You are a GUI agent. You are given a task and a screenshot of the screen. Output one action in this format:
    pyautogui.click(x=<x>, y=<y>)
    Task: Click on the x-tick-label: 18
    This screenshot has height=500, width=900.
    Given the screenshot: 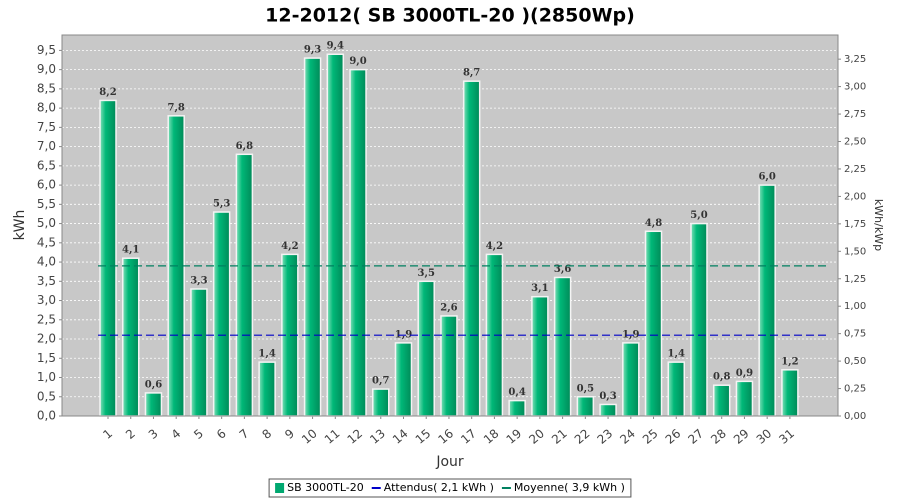 What is the action you would take?
    pyautogui.click(x=491, y=436)
    